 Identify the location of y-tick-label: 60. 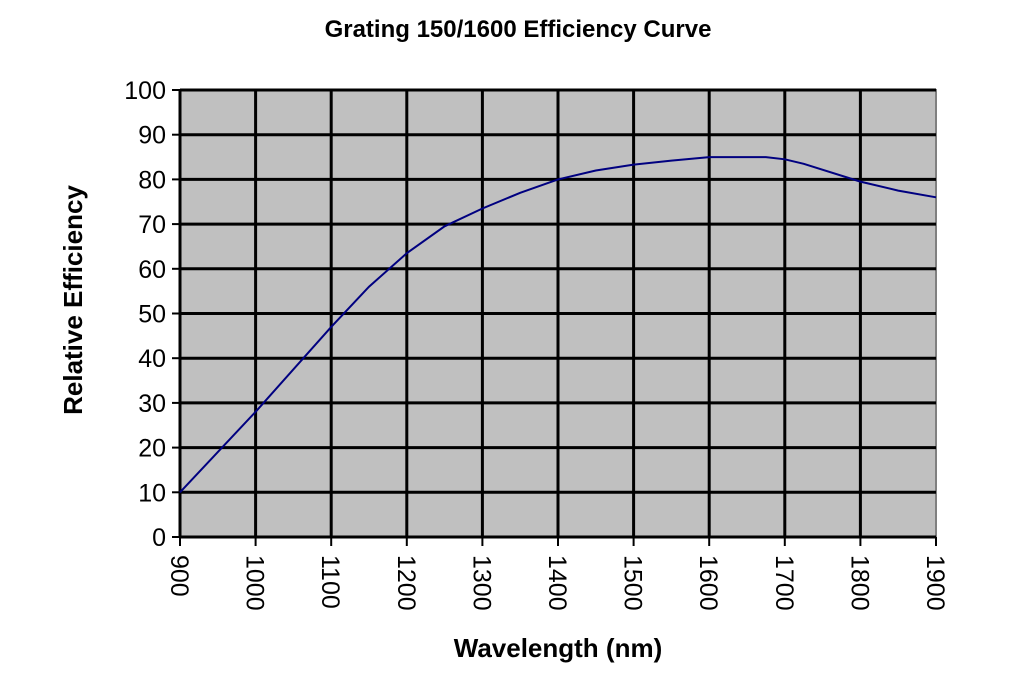
(152, 270).